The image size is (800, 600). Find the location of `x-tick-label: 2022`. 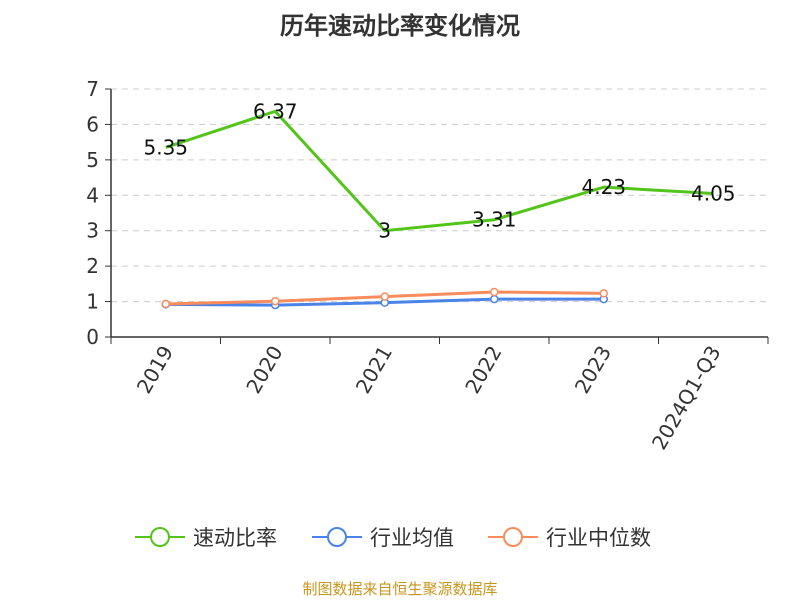

x-tick-label: 2022 is located at coordinates (483, 370).